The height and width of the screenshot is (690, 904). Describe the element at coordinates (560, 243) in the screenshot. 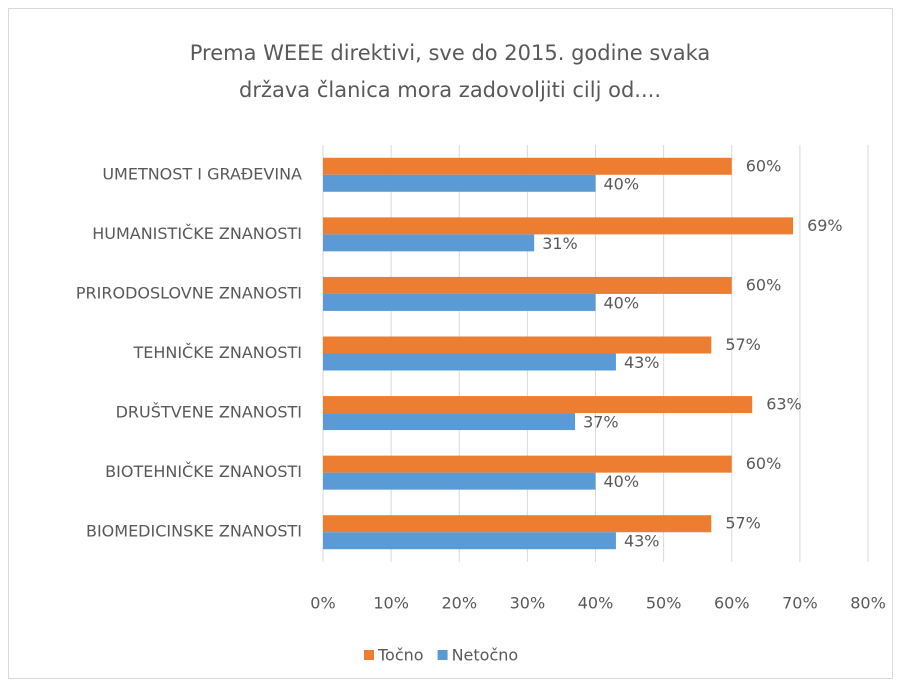

I see `data-label: 31%` at that location.